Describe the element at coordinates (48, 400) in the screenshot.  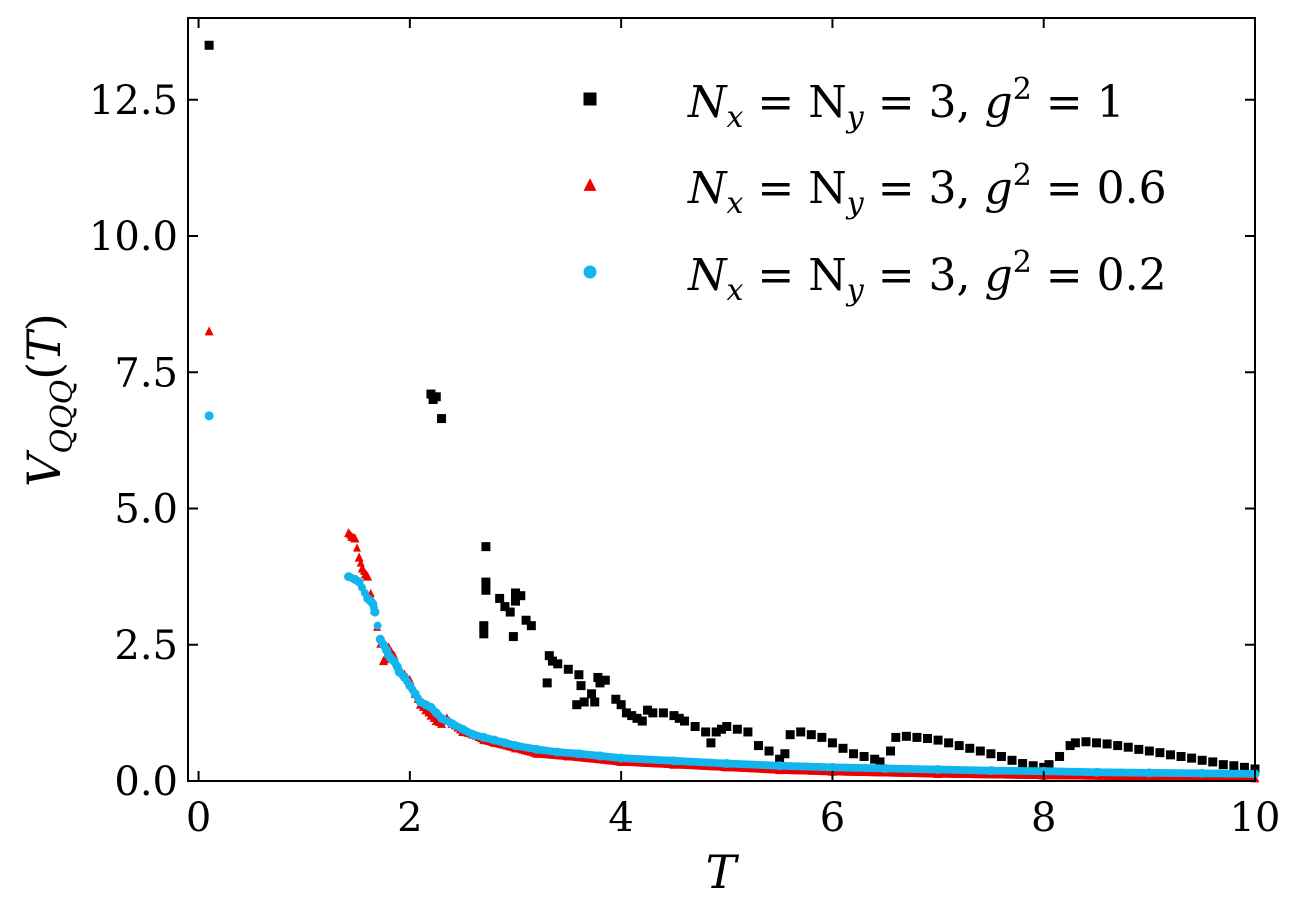
I see `y-axis-title-group: VQQQ(T)` at that location.